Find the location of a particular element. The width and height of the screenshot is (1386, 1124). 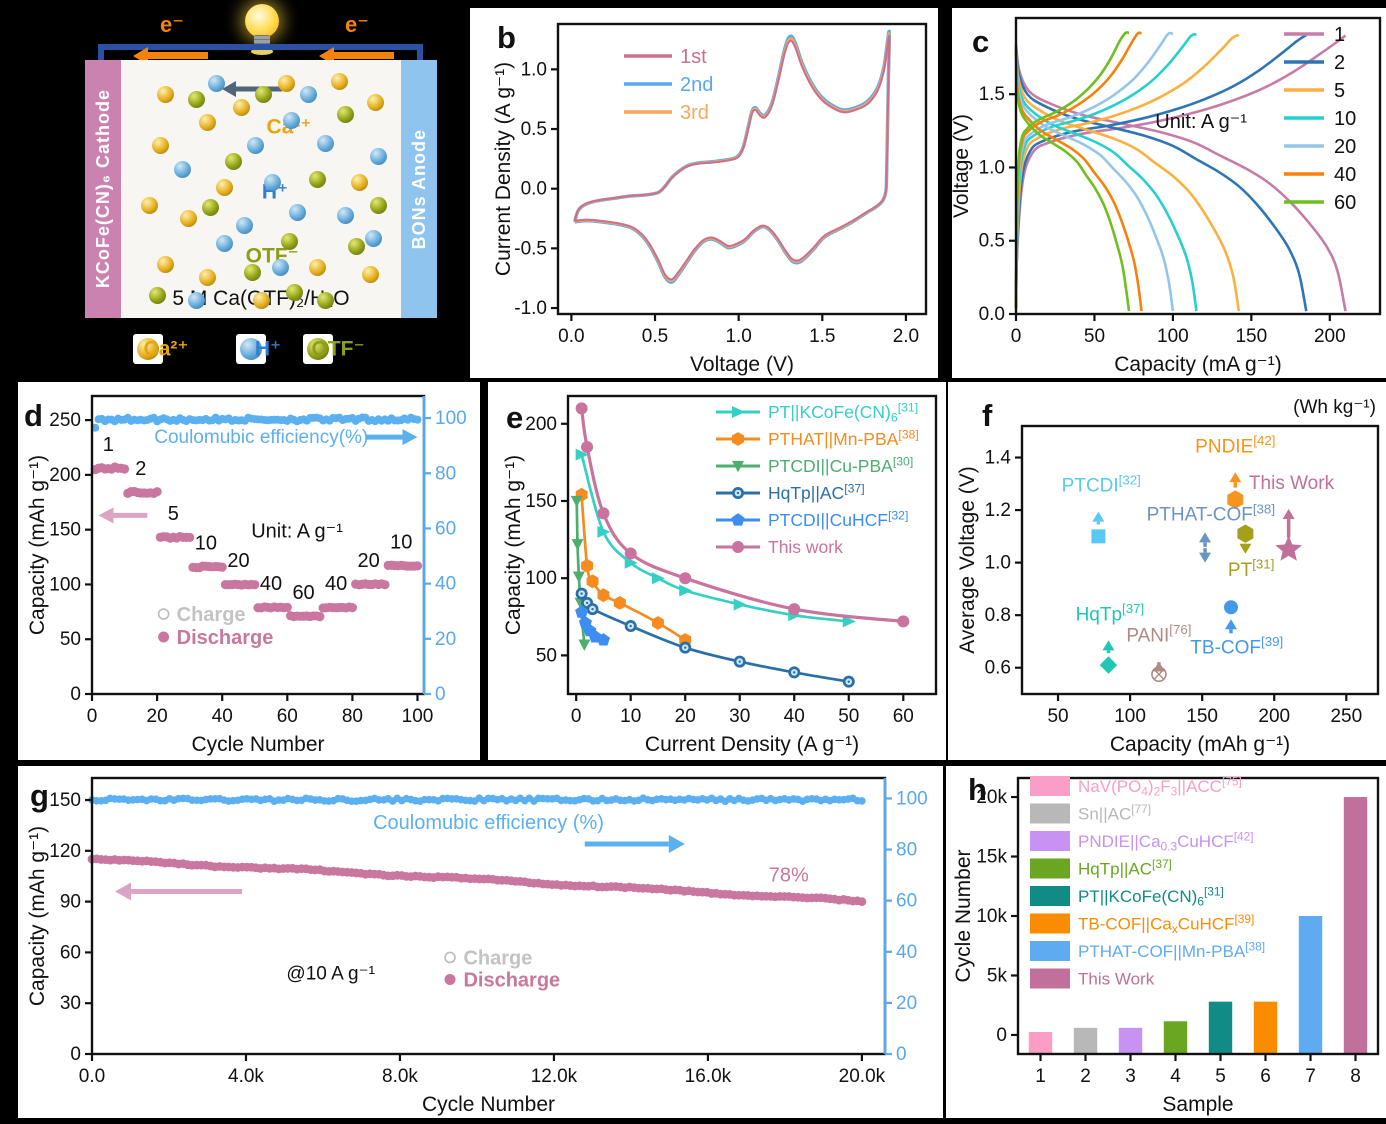

svg-text: 120 is located at coordinates (65, 851).